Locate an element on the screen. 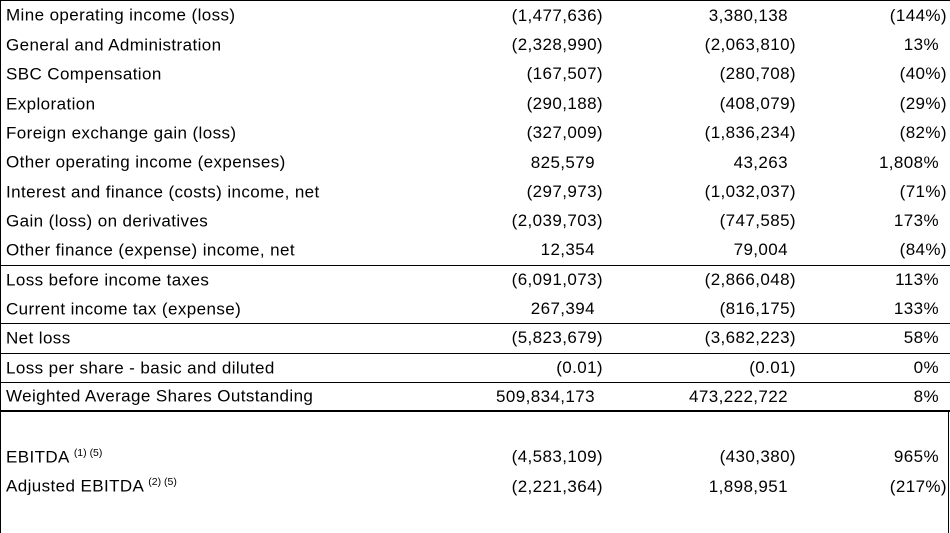 This screenshot has width=950, height=533. value-percent-change: (144%) is located at coordinates (918, 15).